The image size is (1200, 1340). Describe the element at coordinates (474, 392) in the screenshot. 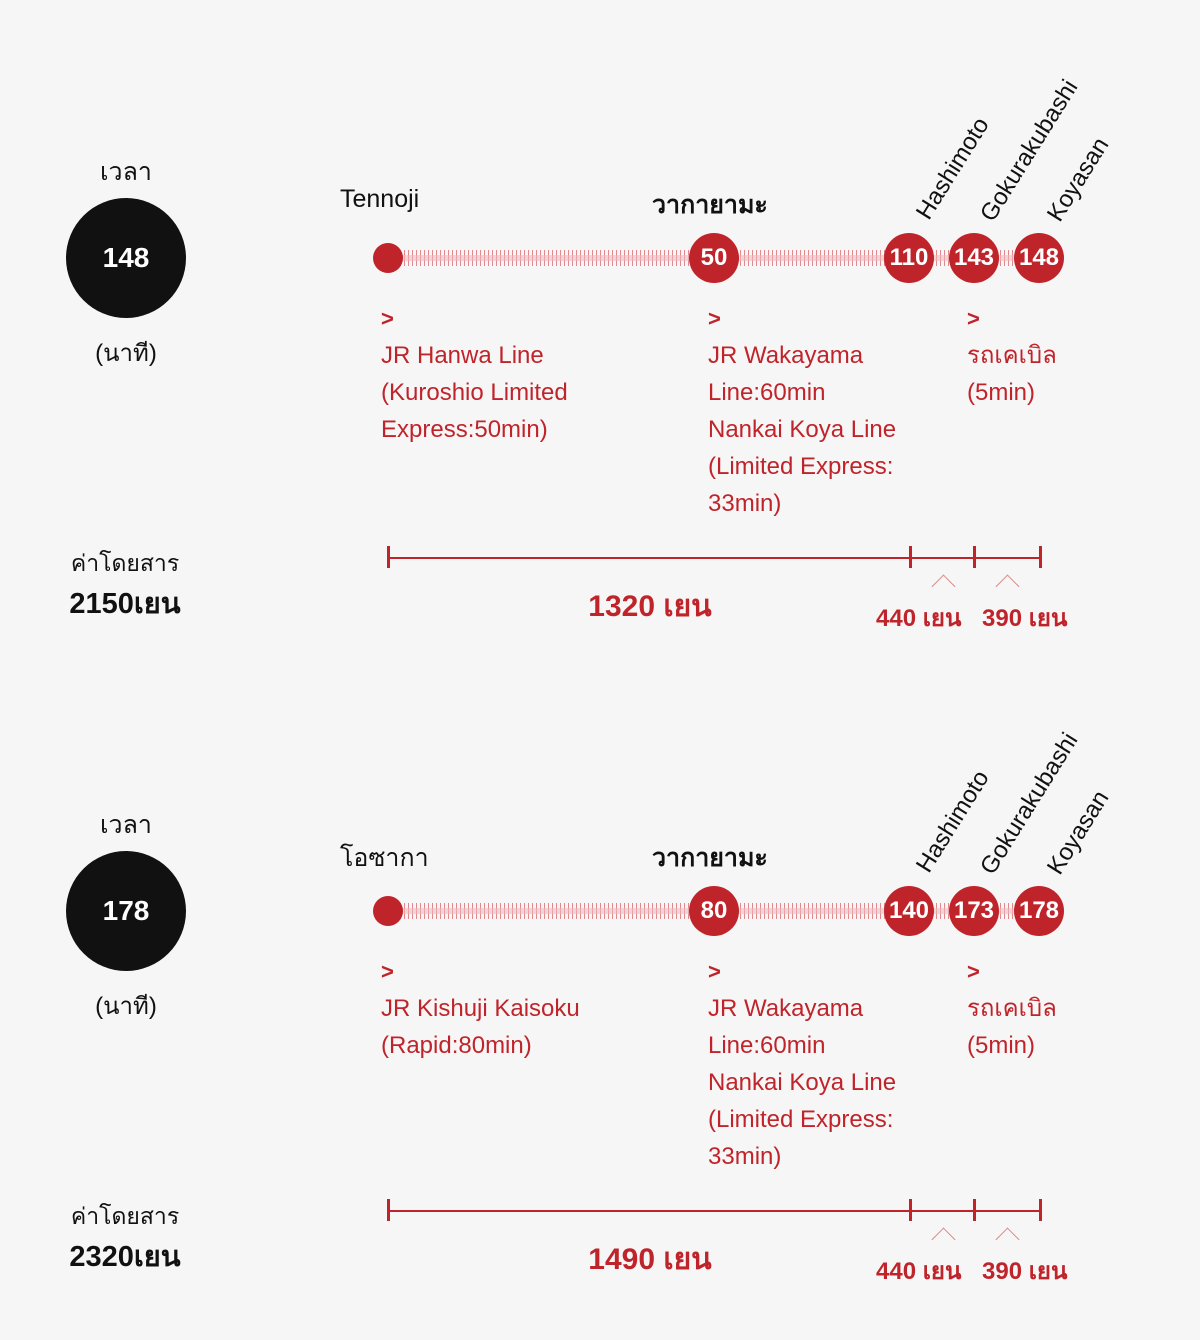

I see `segment-line-text: (Kuroshio Limited` at that location.